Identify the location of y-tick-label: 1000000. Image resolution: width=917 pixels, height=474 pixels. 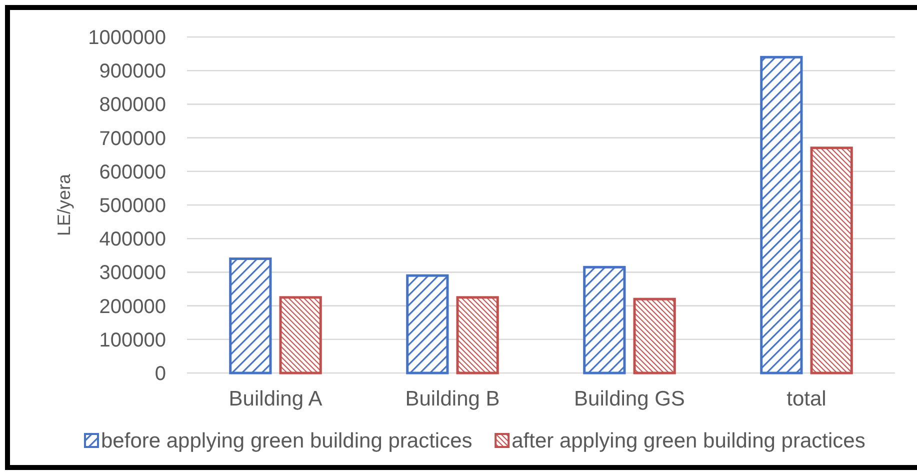
(127, 38).